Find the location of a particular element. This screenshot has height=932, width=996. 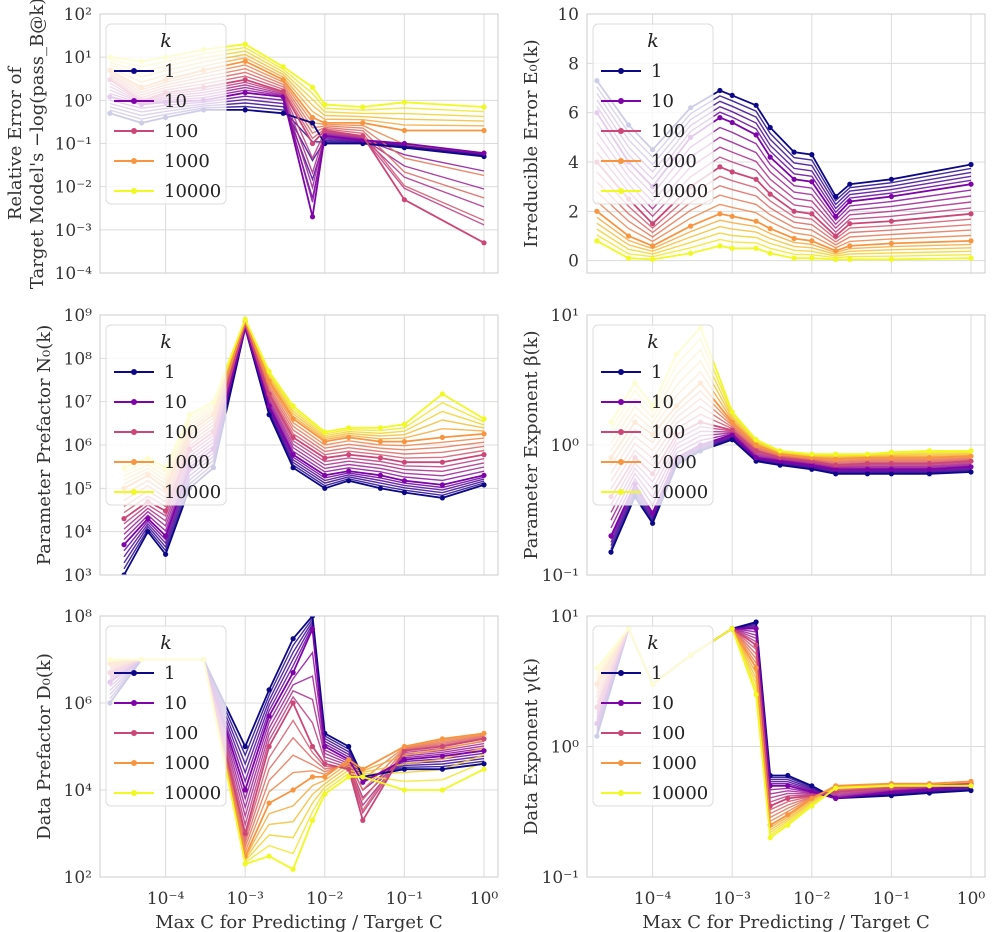

legend-label: 1 is located at coordinates (169, 673).